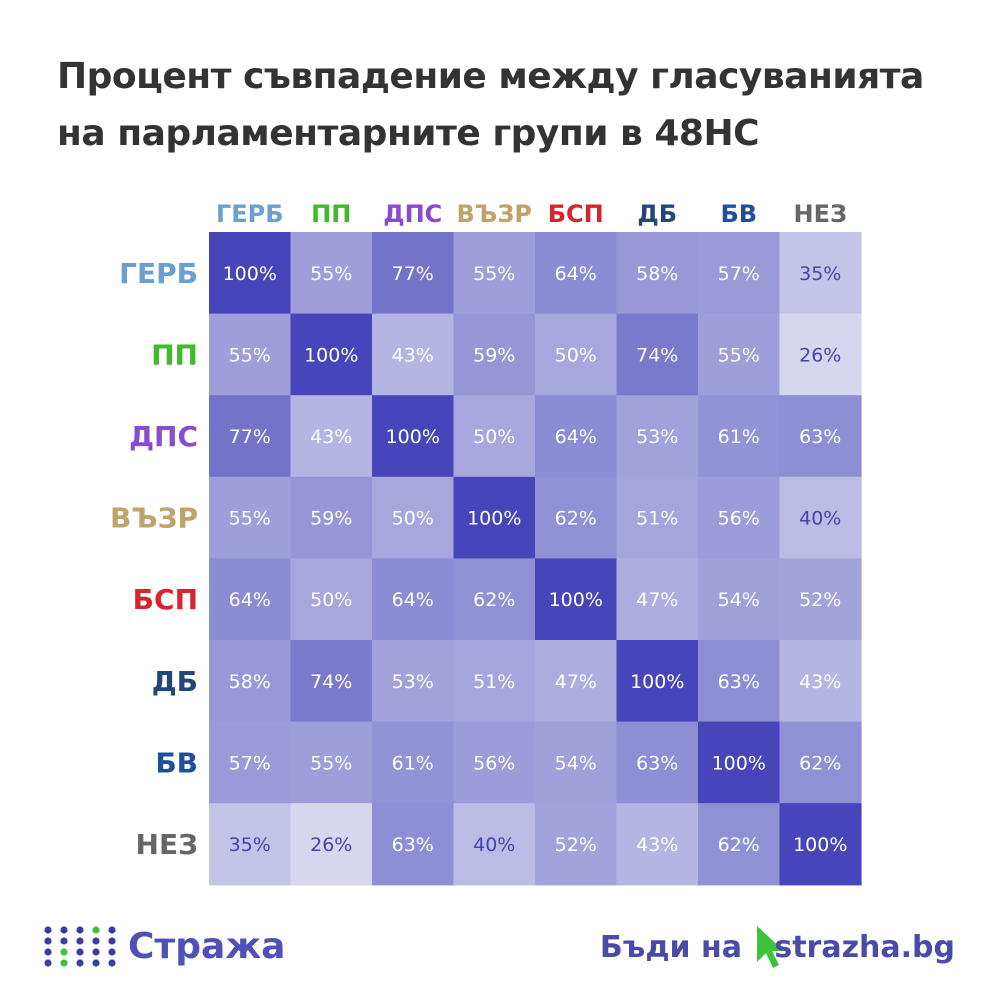  I want to click on cell-value-label: 51%, so click(494, 682).